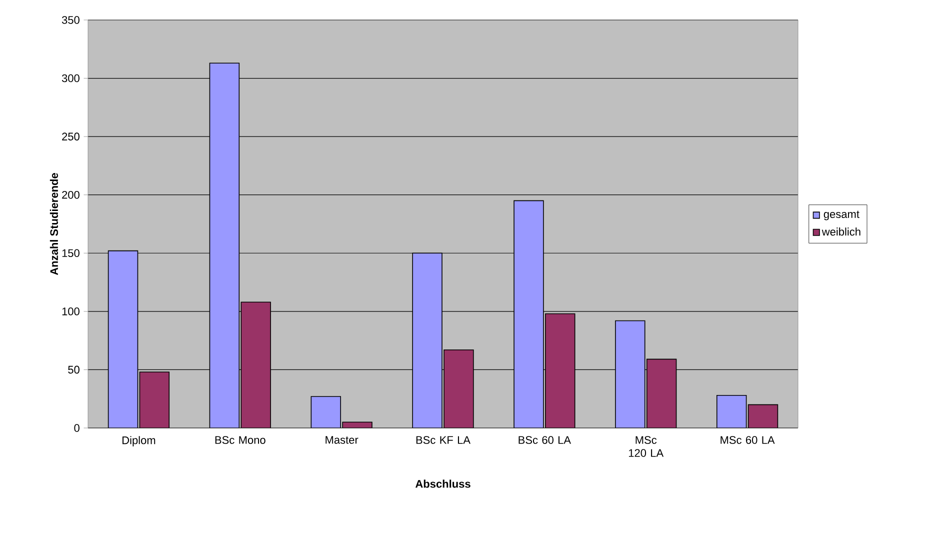 Image resolution: width=942 pixels, height=533 pixels. Describe the element at coordinates (71, 78) in the screenshot. I see `y-tick-label: 300` at that location.